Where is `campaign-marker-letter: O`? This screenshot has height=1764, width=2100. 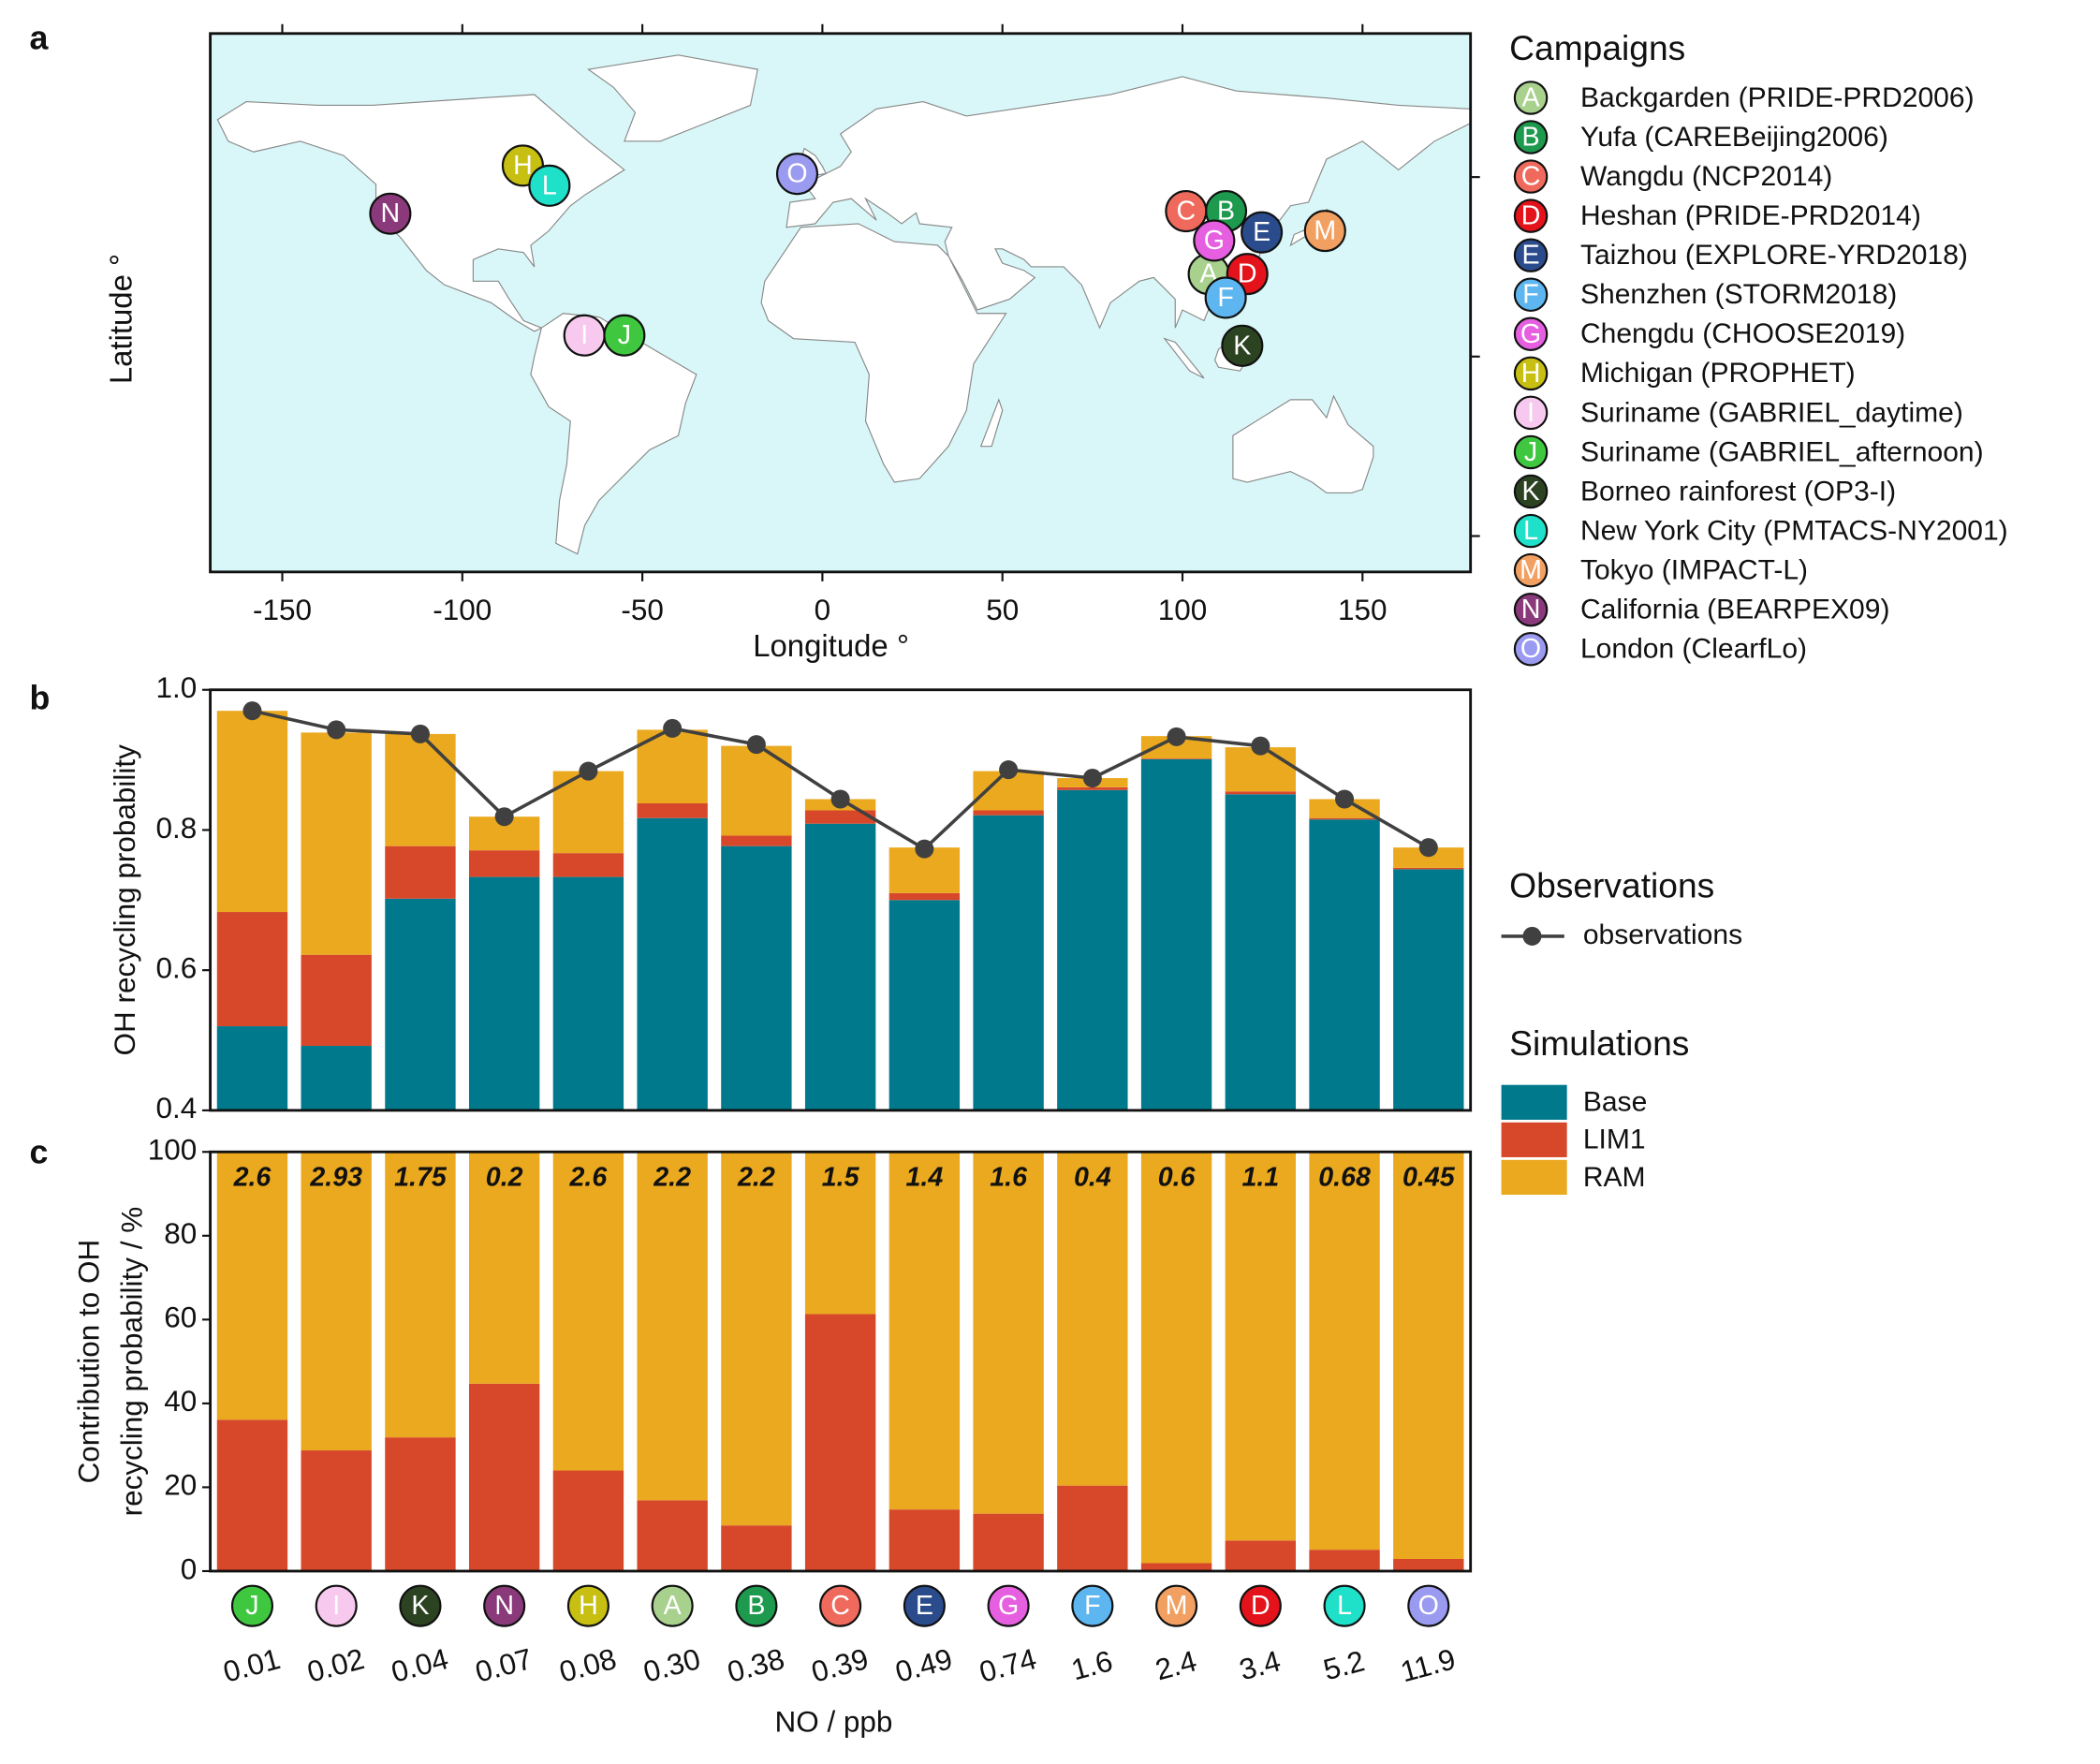 campaign-marker-letter: O is located at coordinates (796, 174).